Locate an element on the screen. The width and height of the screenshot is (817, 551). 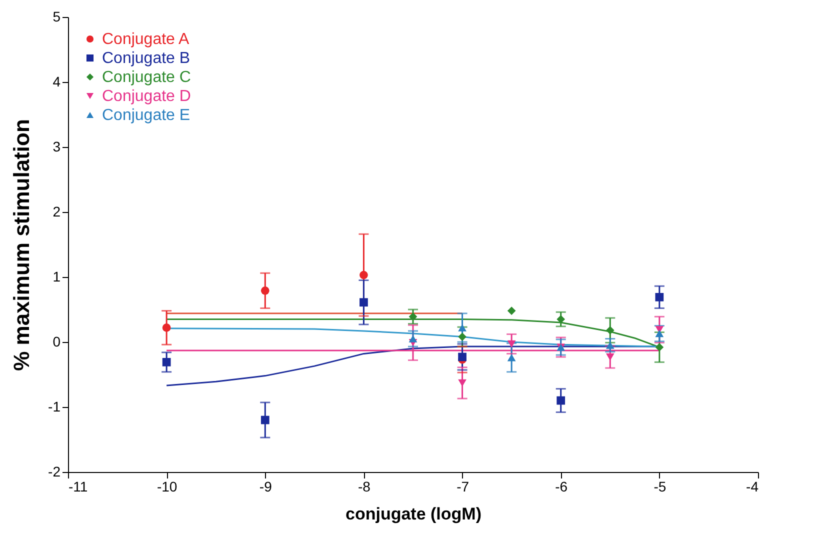
y-tick-label: 1 is located at coordinates (56, 276).